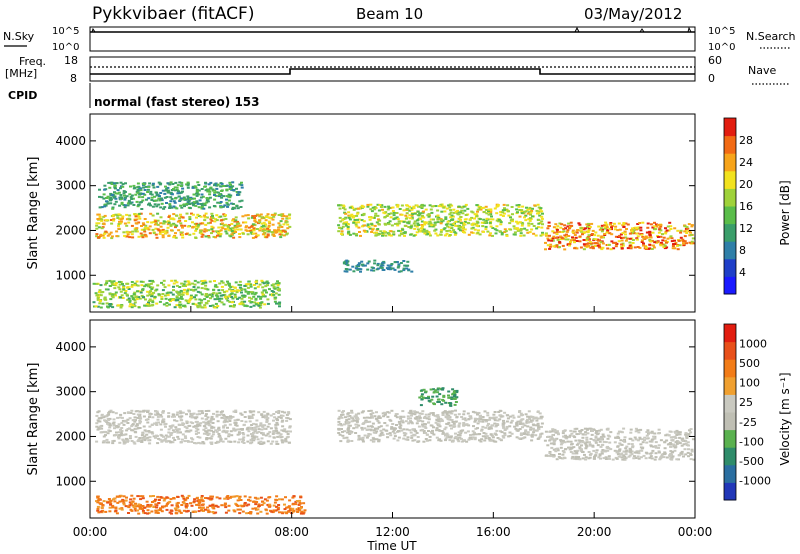  What do you see at coordinates (391, 546) in the screenshot?
I see `time-xlabel: Time UT` at bounding box center [391, 546].